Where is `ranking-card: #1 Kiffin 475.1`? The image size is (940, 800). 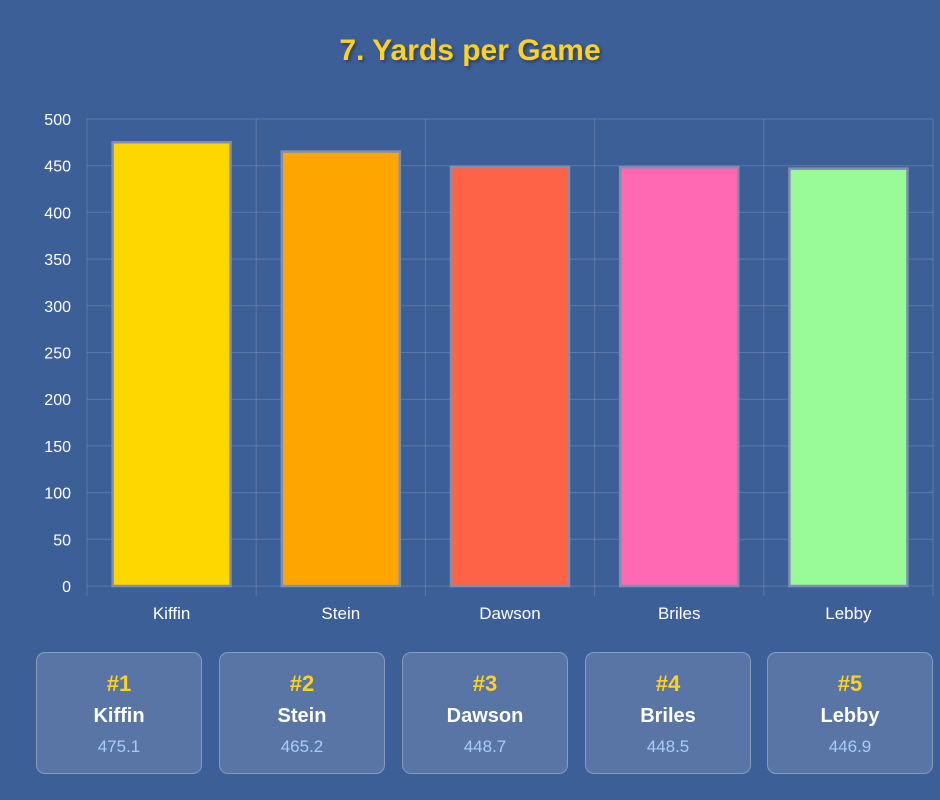
ranking-card: #1 Kiffin 475.1 is located at coordinates (119, 713).